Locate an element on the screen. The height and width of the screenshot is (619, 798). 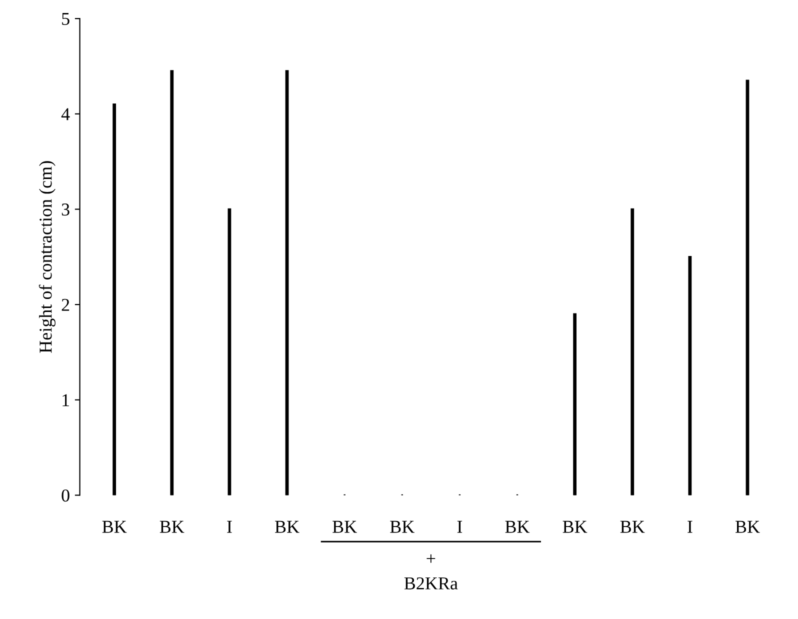
y-tick-label: 4 is located at coordinates (65, 114).